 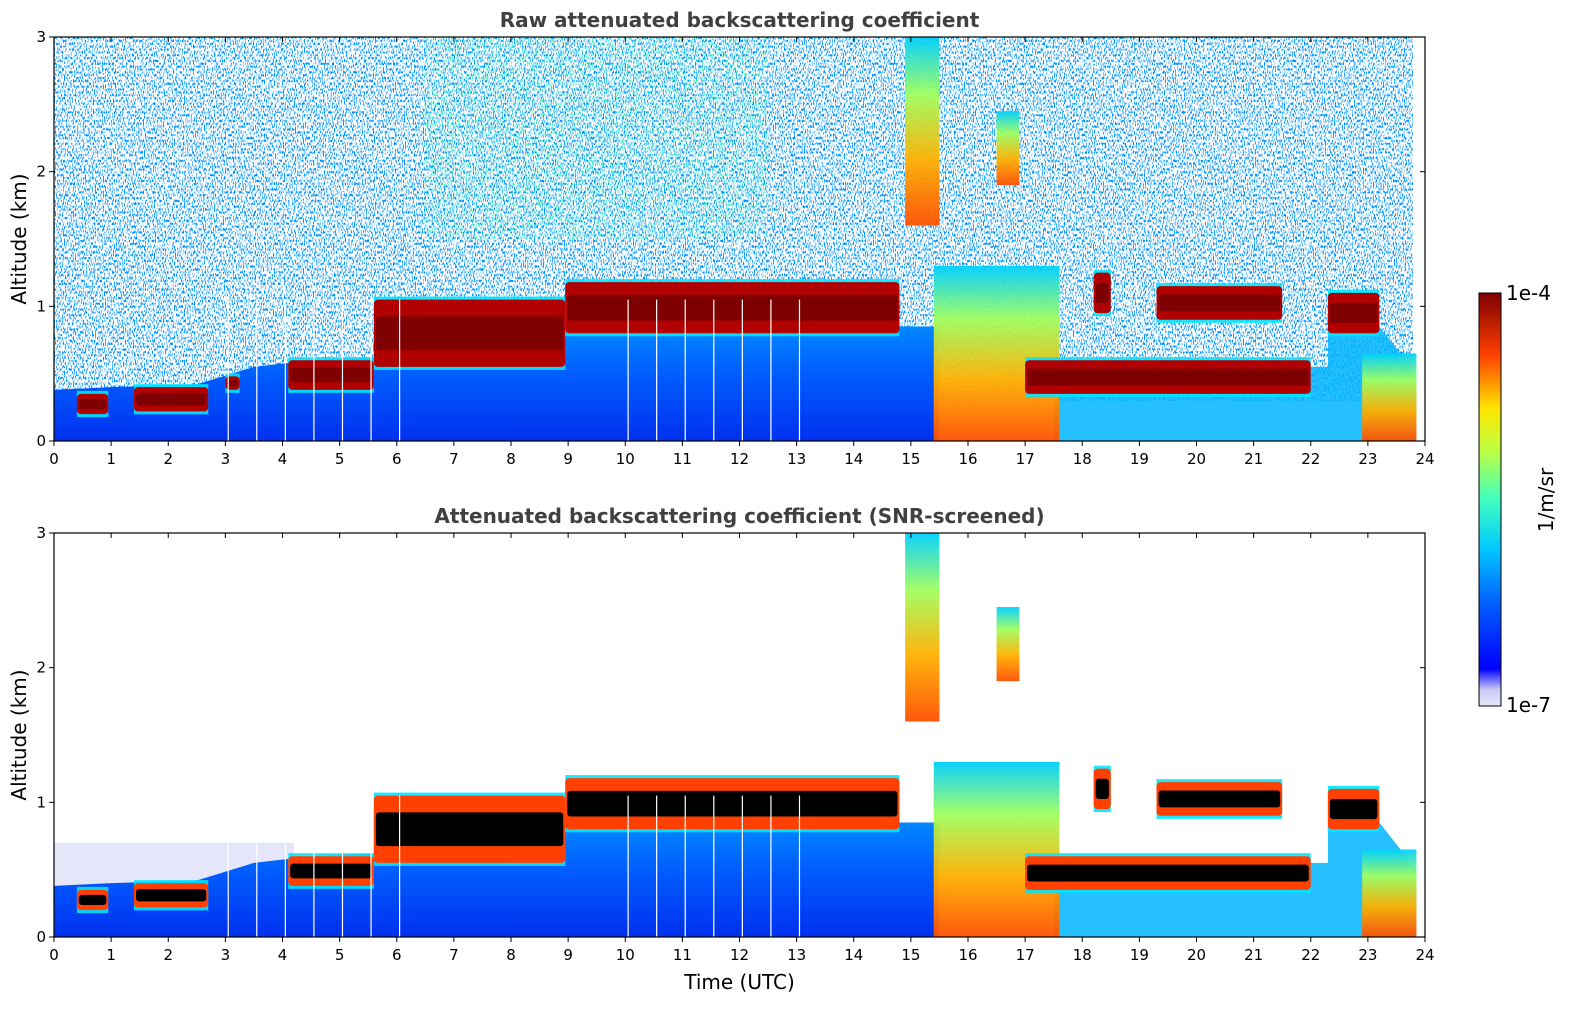 I want to click on colorbar-unit-label: 1/m/sr, so click(x=1546, y=499).